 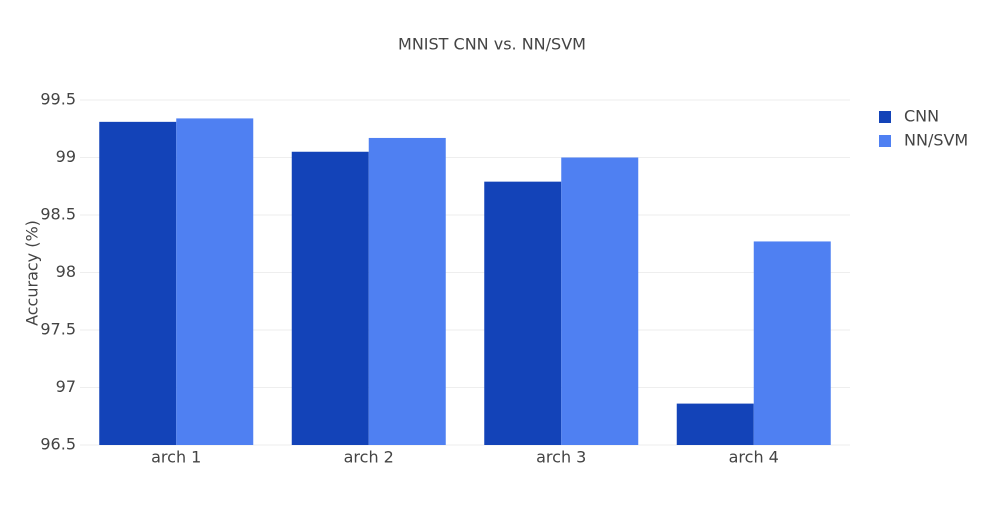 I want to click on y-tick-label: 99.5, so click(x=58, y=99).